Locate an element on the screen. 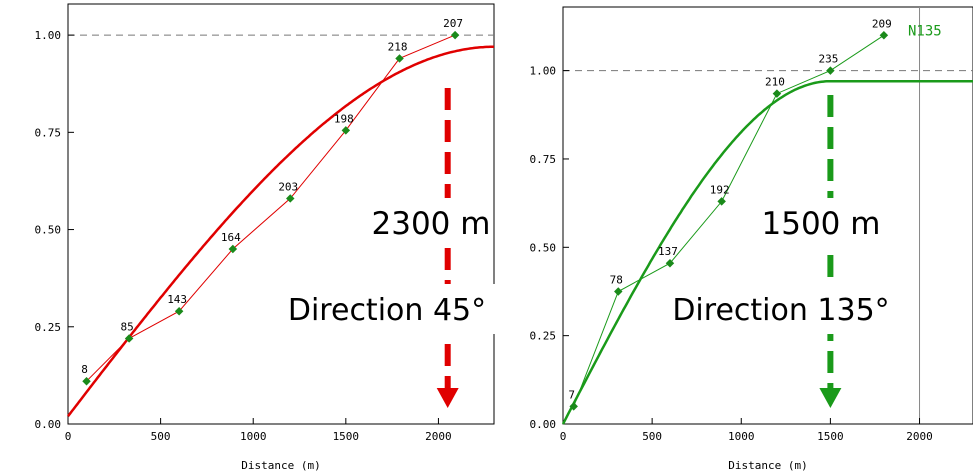 This screenshot has height=476, width=973. range-label: 2300 m is located at coordinates (431, 224).